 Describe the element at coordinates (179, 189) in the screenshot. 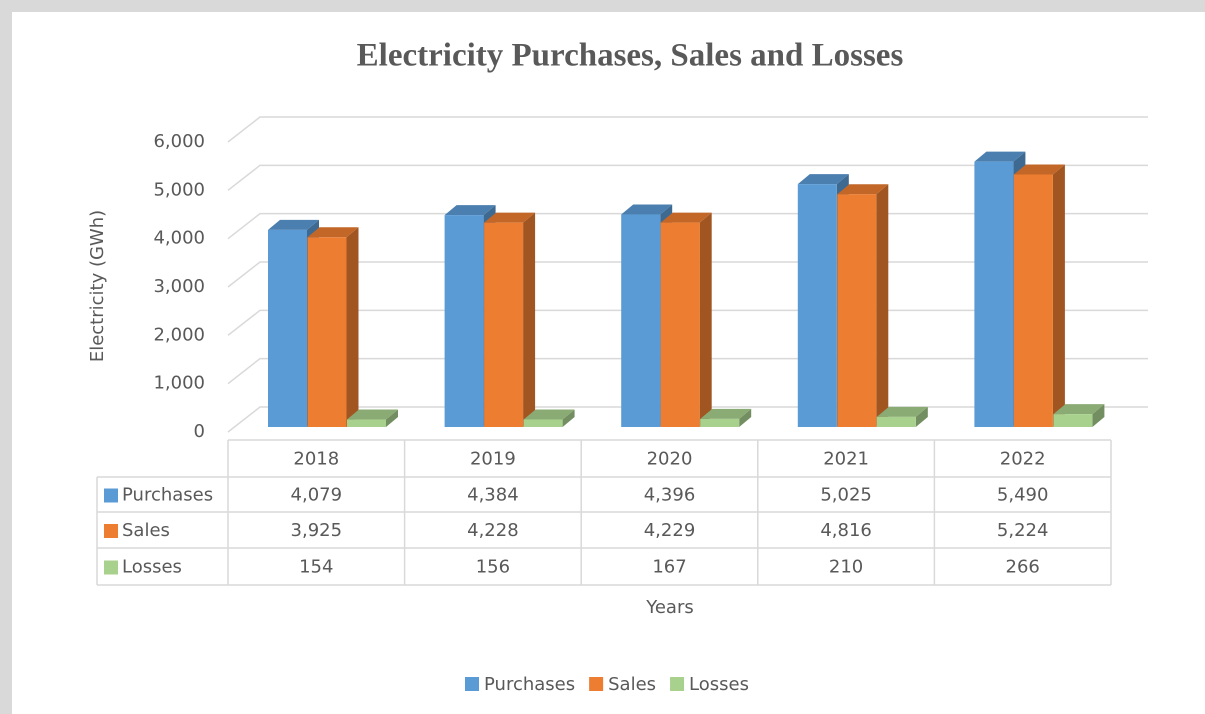

I see `y-tick-label: 5,000` at that location.